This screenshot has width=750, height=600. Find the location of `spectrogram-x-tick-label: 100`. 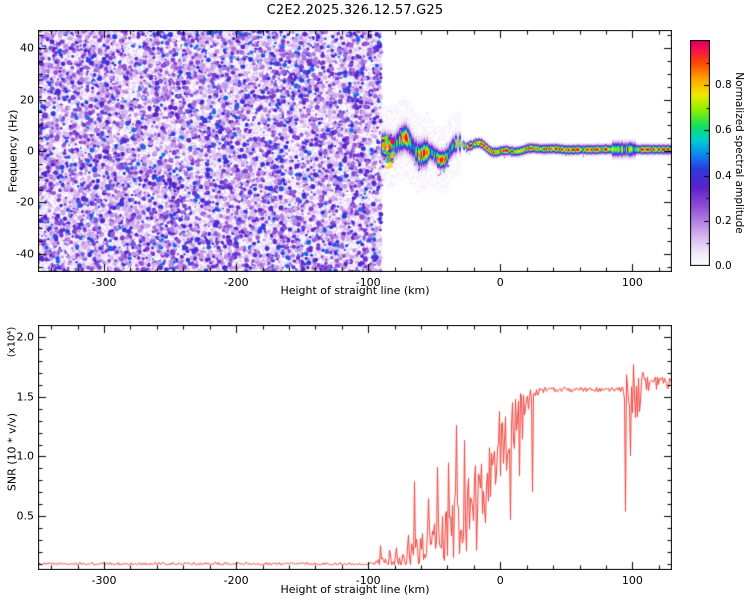

spectrogram-x-tick-label: 100 is located at coordinates (632, 282).